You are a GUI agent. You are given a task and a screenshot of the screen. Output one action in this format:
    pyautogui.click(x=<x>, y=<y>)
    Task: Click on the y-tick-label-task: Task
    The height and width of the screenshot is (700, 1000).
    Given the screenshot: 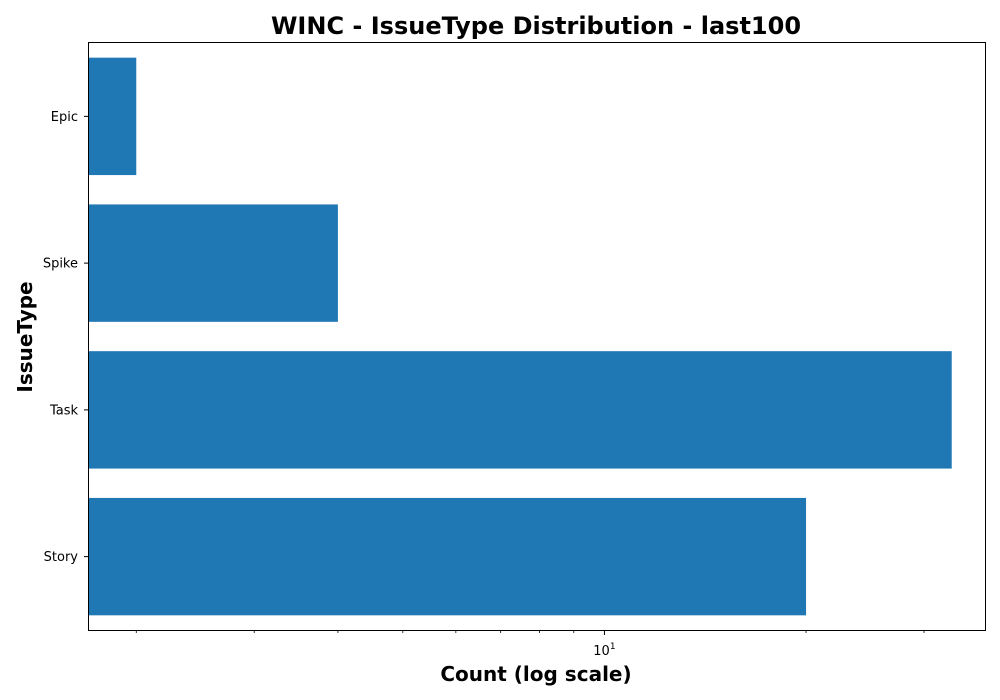 What is the action you would take?
    pyautogui.click(x=64, y=410)
    